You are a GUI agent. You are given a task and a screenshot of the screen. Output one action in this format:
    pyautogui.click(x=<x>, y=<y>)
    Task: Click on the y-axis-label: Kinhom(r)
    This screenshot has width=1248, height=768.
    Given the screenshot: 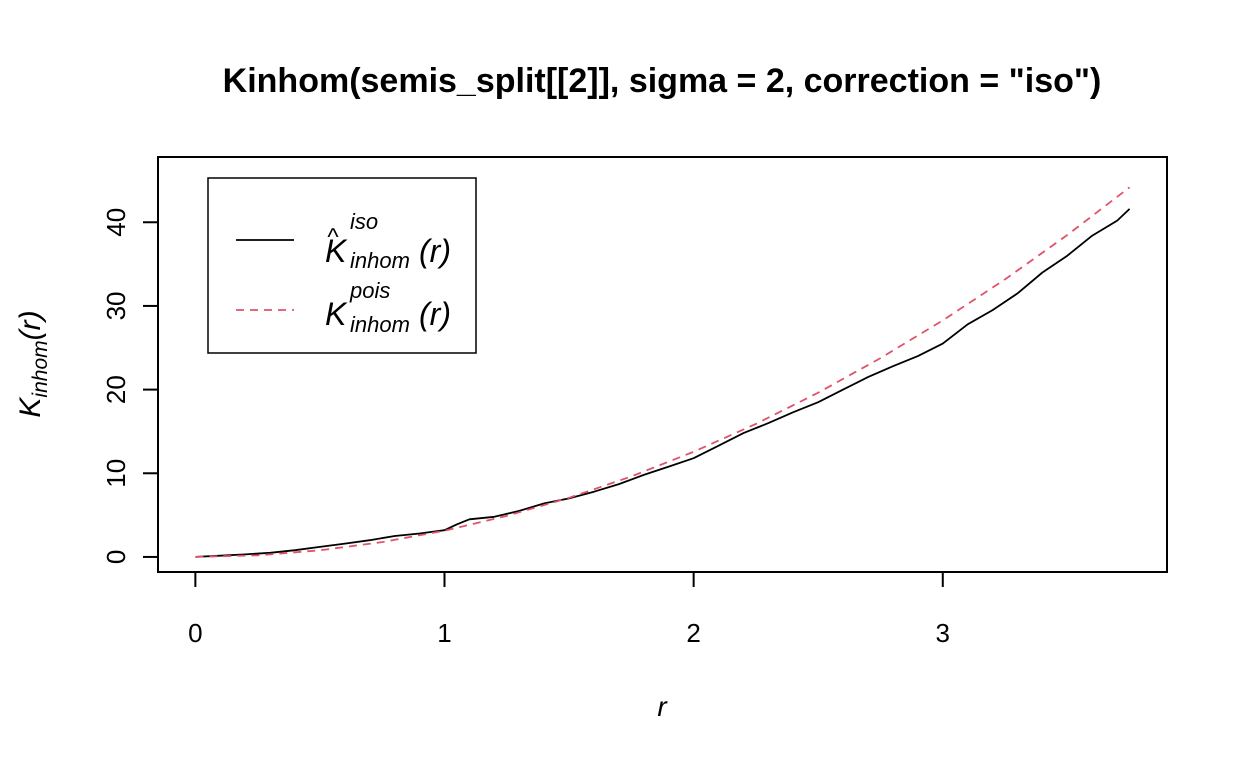 What is the action you would take?
    pyautogui.click(x=33, y=363)
    